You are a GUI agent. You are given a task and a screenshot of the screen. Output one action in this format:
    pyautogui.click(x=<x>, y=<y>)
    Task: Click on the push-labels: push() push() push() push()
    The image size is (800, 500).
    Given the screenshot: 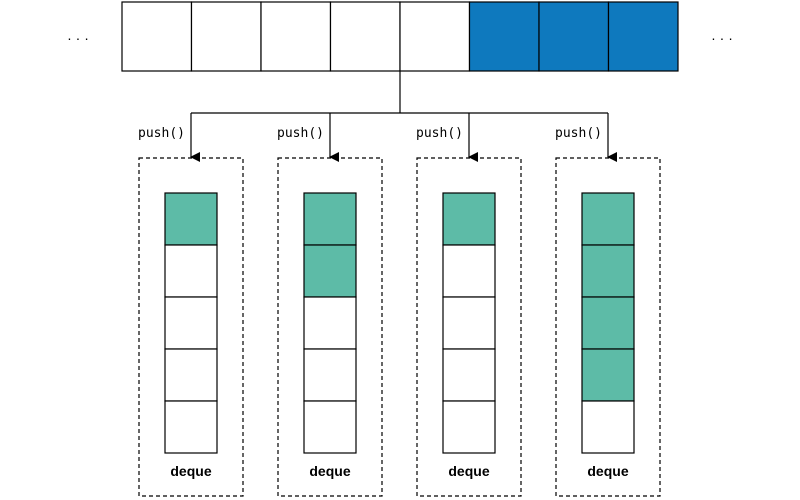 What is the action you would take?
    pyautogui.click(x=370, y=133)
    